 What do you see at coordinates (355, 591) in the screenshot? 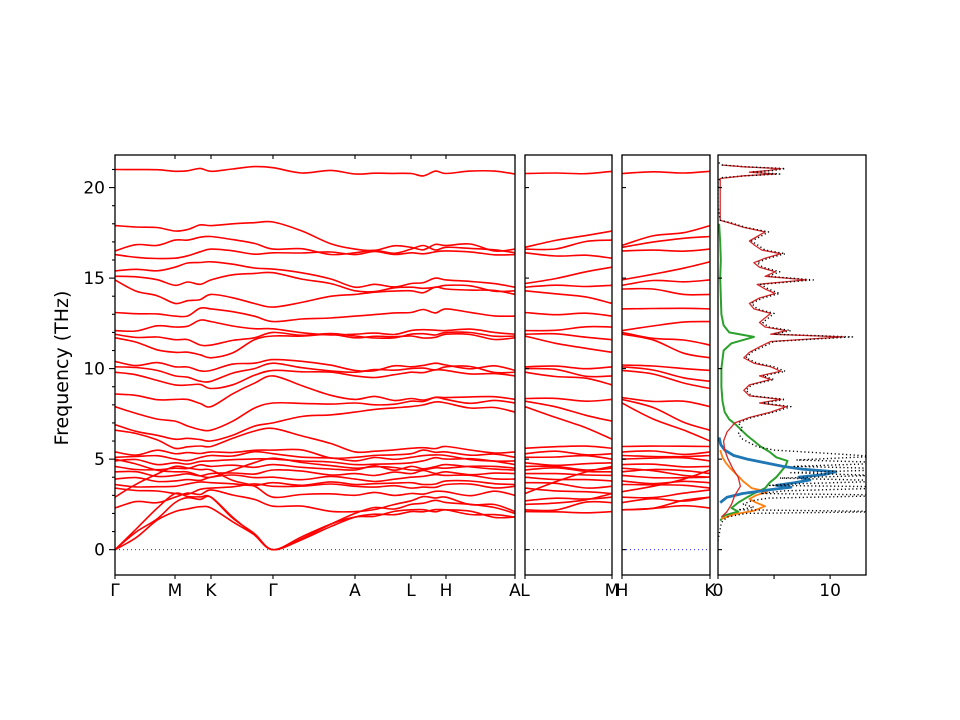
I see `kpoint-label: A` at bounding box center [355, 591].